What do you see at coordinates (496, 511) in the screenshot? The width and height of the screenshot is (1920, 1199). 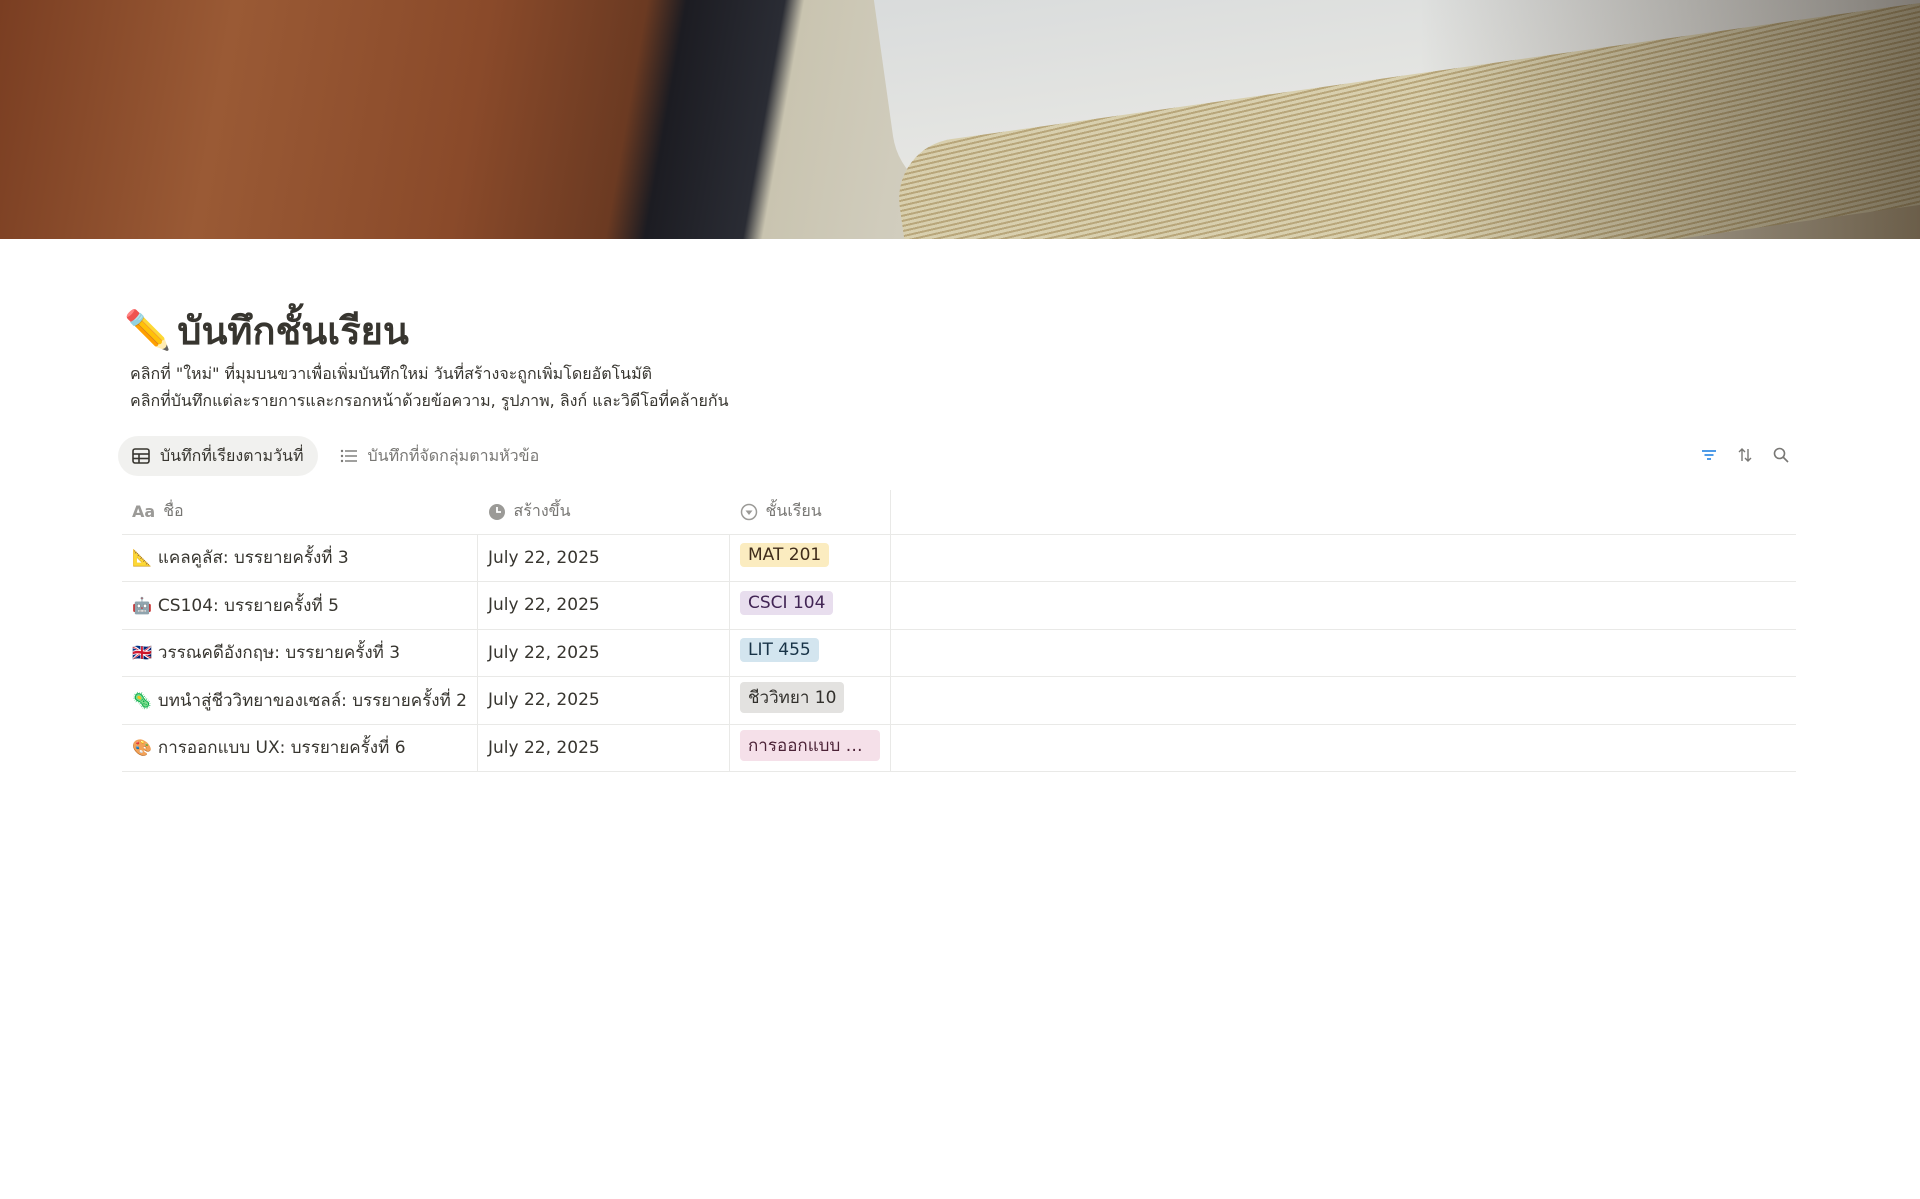 I see `clock-icon` at bounding box center [496, 511].